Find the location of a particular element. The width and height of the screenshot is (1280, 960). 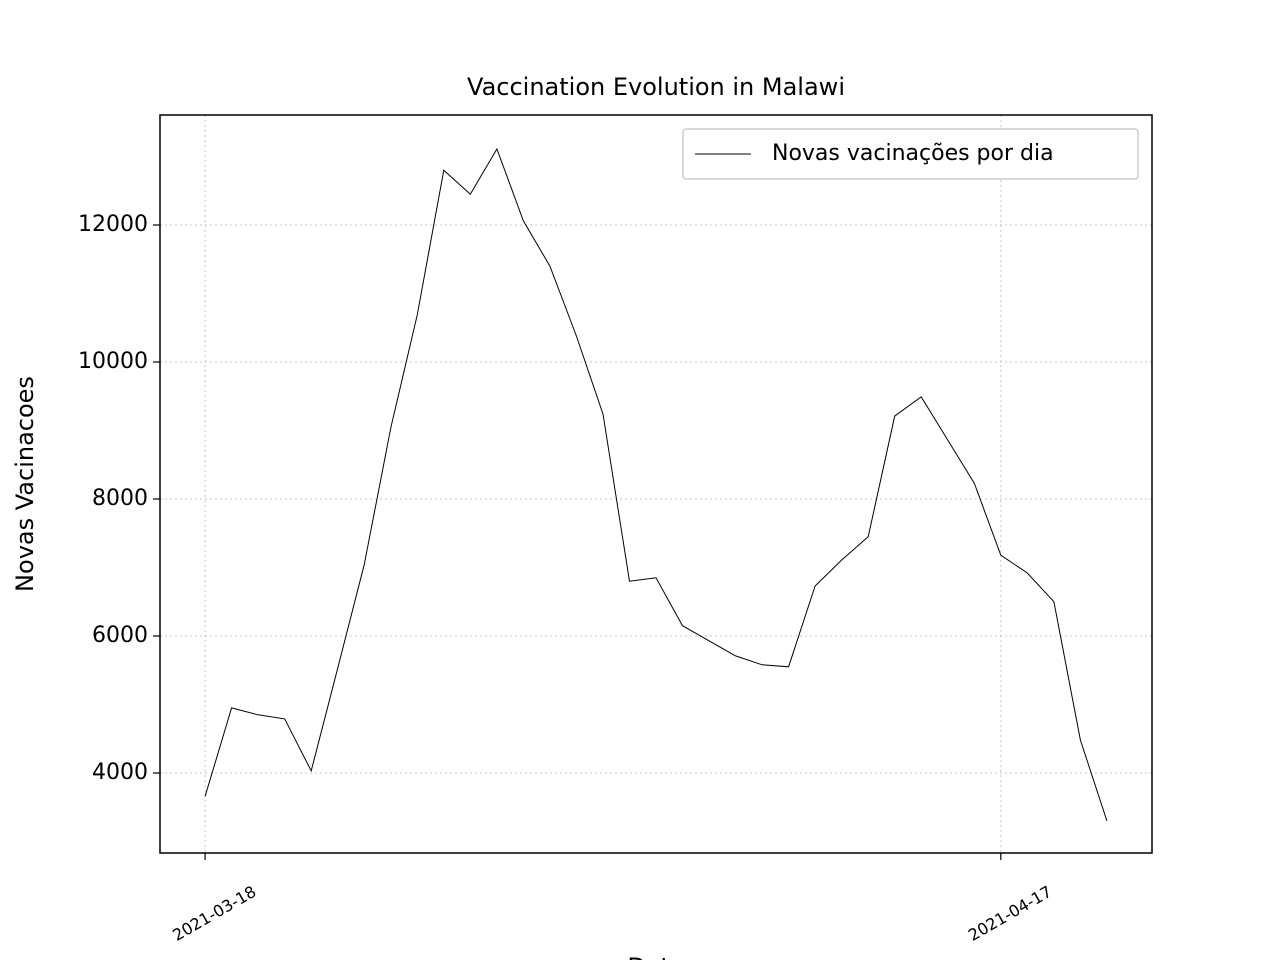

y-axis-label: Novas Vacinacoes is located at coordinates (25, 484).